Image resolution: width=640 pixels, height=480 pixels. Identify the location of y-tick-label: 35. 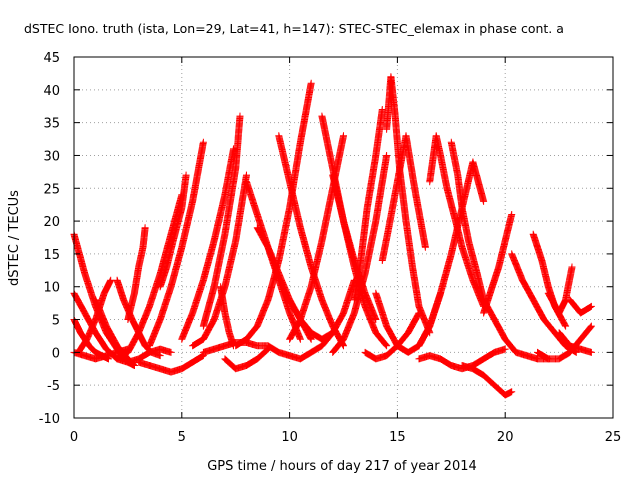
(51, 124).